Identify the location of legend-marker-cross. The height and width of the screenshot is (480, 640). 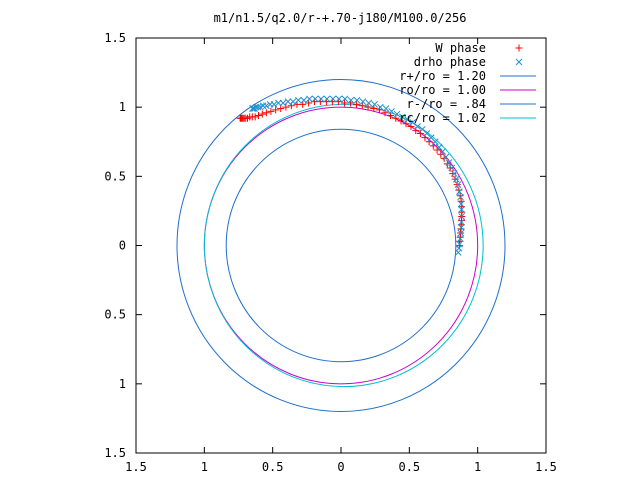
(519, 62).